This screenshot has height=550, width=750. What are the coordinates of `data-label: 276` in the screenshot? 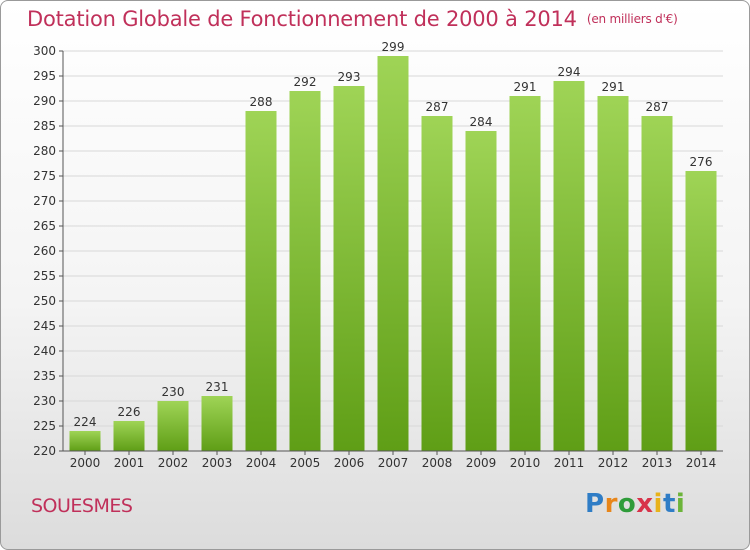 It's located at (701, 162).